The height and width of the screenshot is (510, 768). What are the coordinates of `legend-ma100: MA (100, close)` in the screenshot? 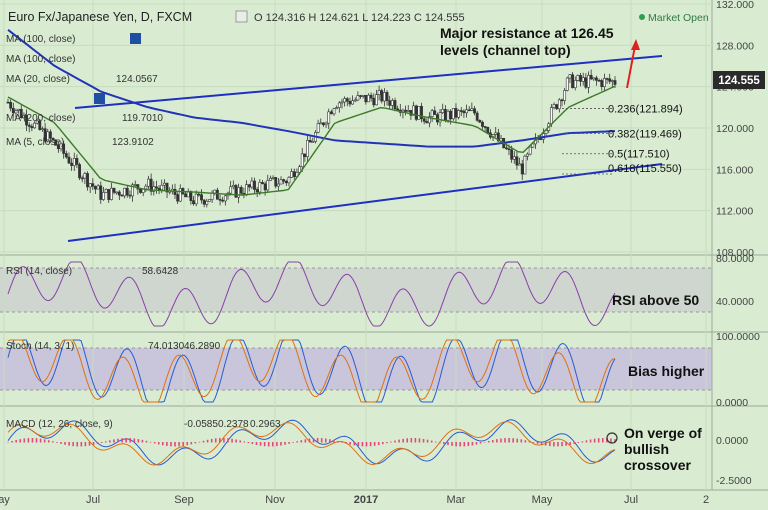 It's located at (40, 39).